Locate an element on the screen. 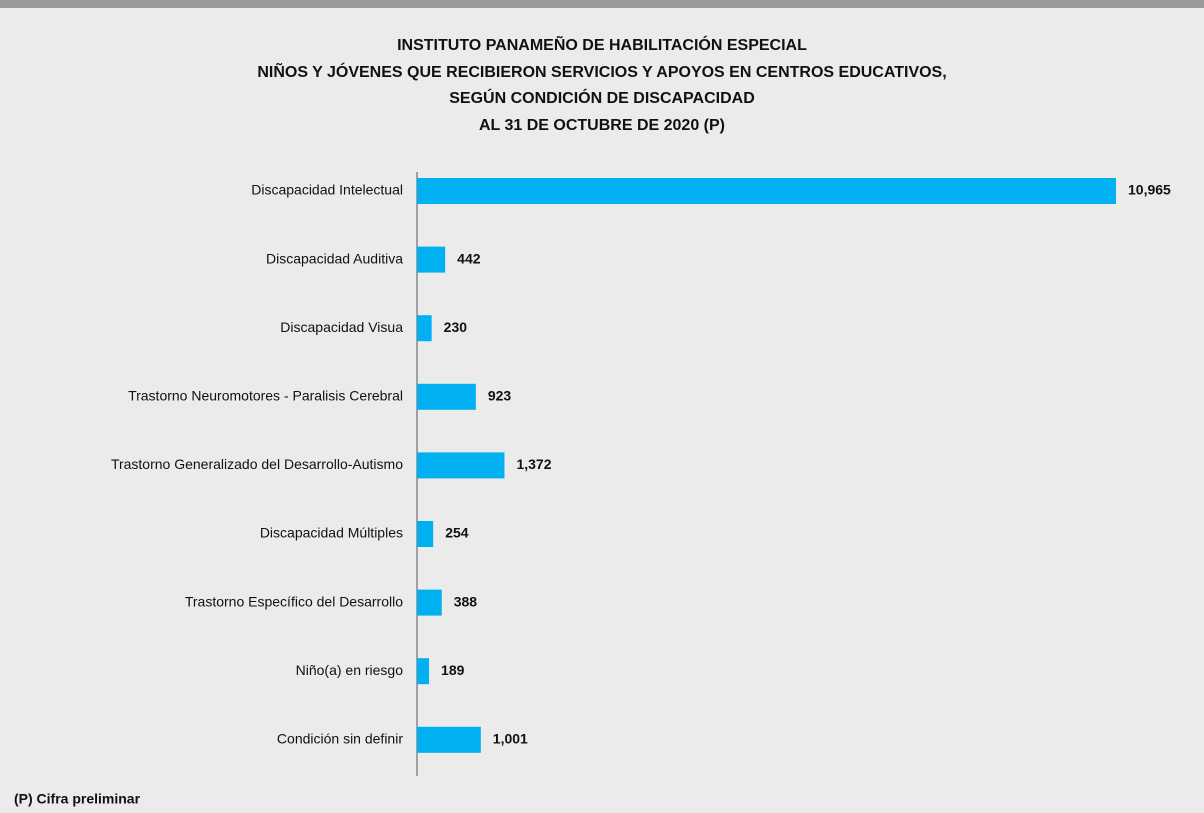 The image size is (1204, 813). value-label: 923 is located at coordinates (500, 396).